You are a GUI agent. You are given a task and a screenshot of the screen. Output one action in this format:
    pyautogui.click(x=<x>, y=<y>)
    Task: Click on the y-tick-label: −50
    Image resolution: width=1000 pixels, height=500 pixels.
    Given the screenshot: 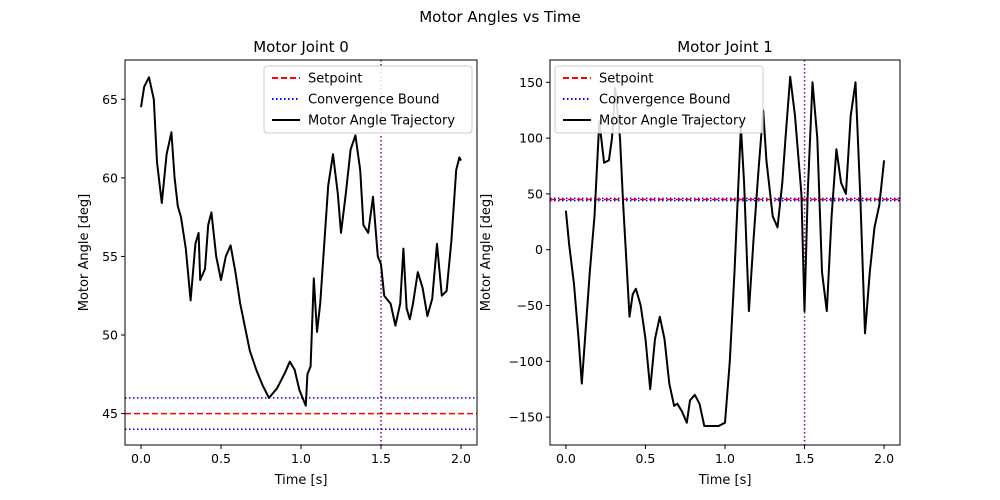 What is the action you would take?
    pyautogui.click(x=530, y=305)
    